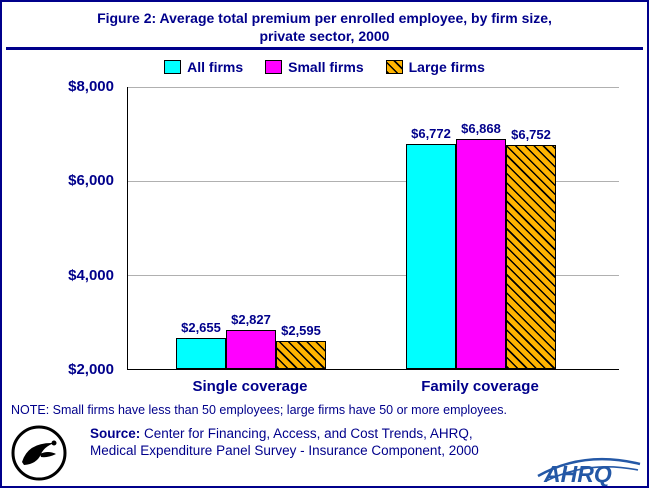 The height and width of the screenshot is (490, 649). Describe the element at coordinates (324, 48) in the screenshot. I see `title-divider` at that location.